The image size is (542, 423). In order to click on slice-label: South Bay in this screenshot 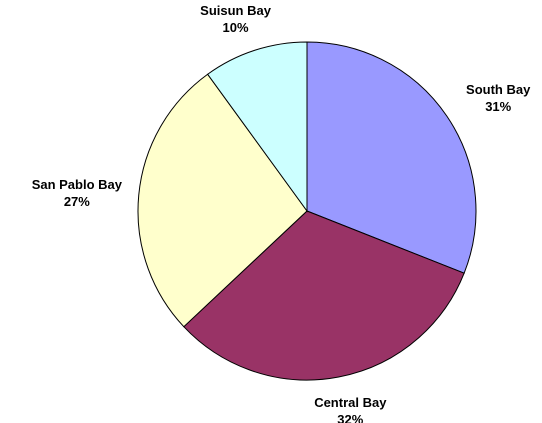, I will do `click(498, 89)`.